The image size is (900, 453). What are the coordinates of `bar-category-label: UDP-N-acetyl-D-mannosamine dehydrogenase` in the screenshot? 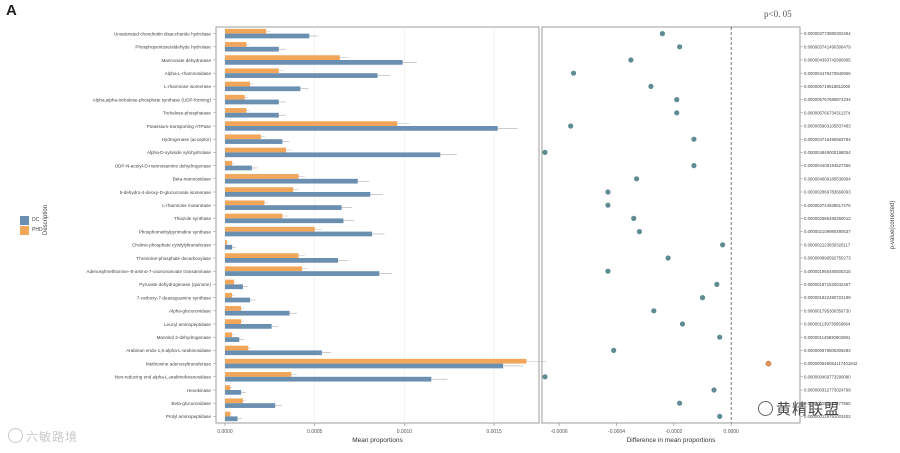 It's located at (163, 165).